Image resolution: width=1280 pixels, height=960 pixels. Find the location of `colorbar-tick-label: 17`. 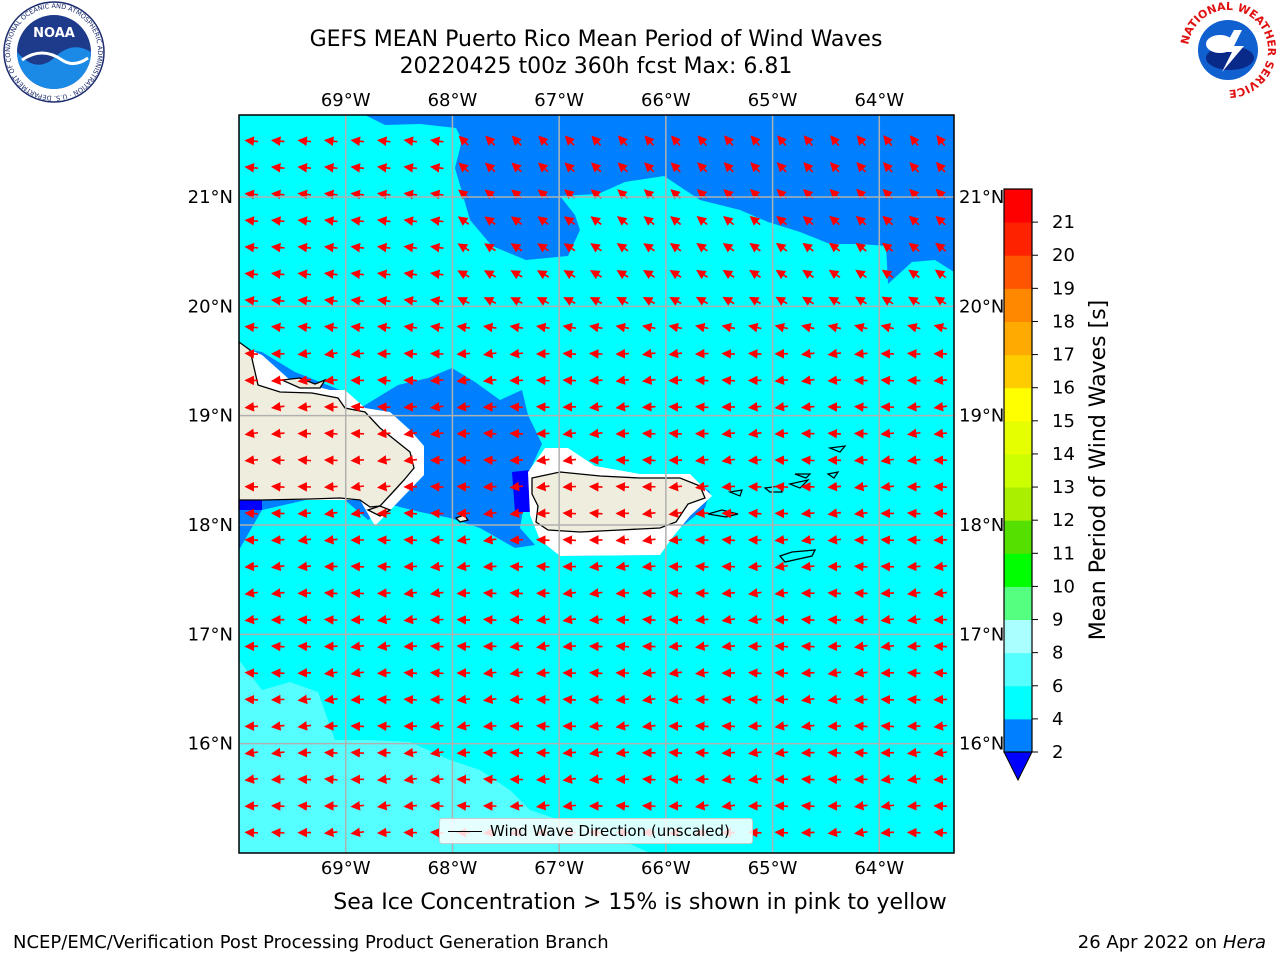

colorbar-tick-label: 17 is located at coordinates (1063, 355).